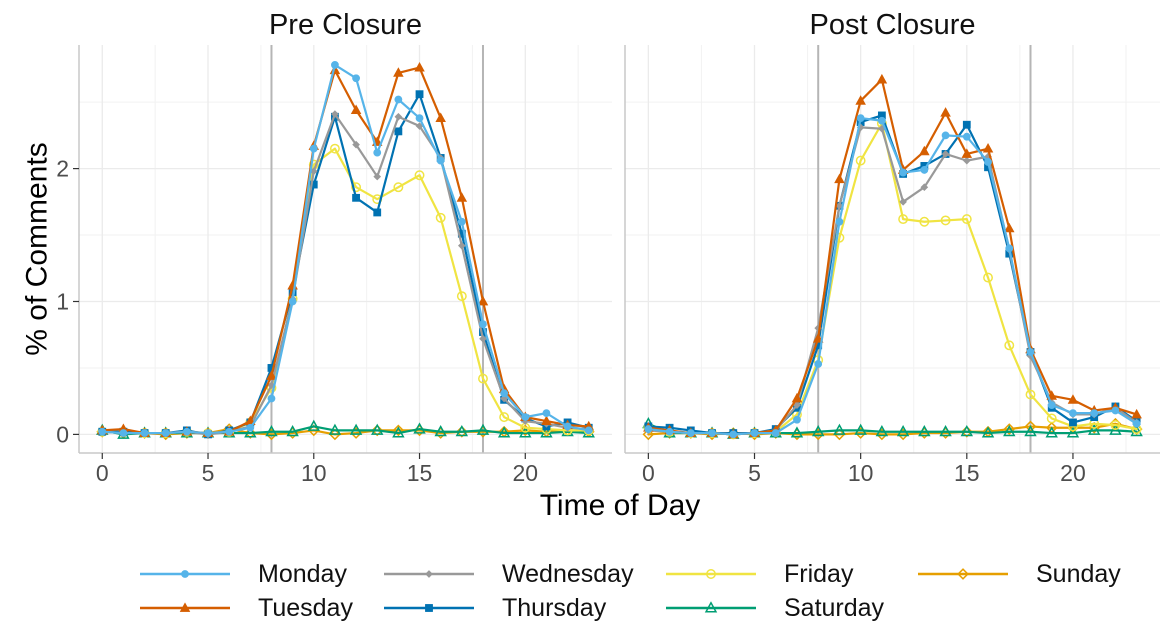 The height and width of the screenshot is (625, 1161). I want to click on legend-label: Thursday, so click(554, 608).